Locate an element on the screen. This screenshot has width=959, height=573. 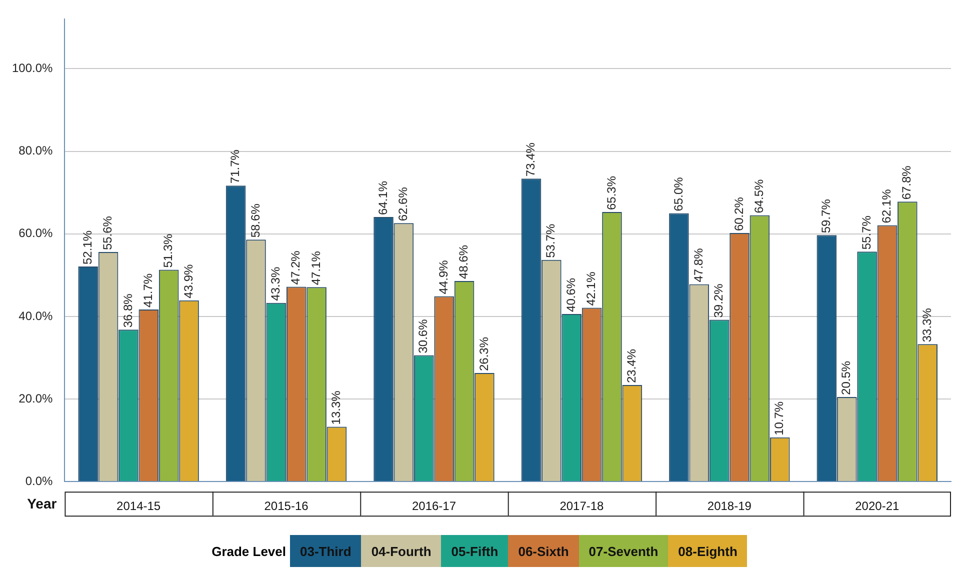
x-tick-label: 2016-17 is located at coordinates (434, 506).